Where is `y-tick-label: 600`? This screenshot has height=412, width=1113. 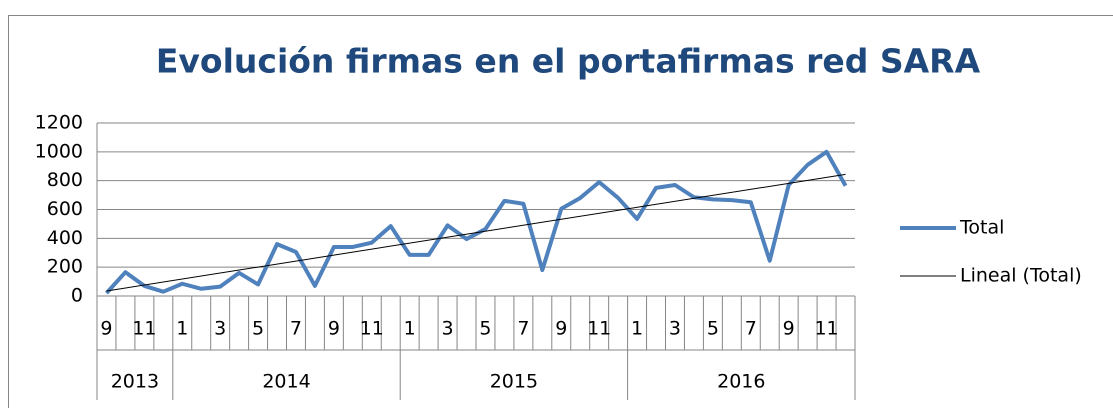
y-tick-label: 600 is located at coordinates (65, 209).